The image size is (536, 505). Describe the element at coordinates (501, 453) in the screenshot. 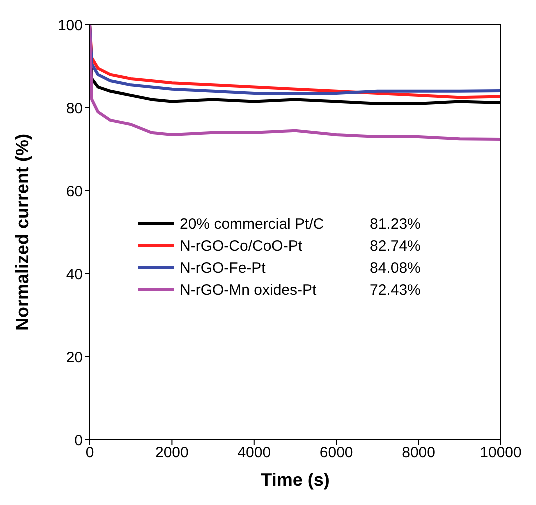

I see `x-tick-label: 10000` at that location.